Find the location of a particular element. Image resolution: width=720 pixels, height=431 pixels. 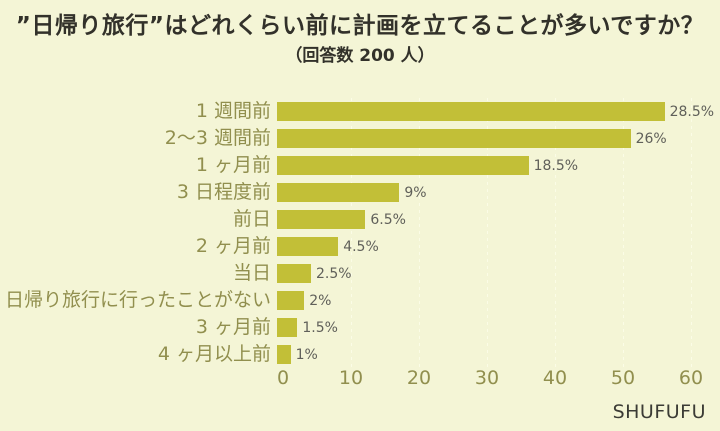

chart-subtitle: （回答数 200 人） is located at coordinates (360, 56).